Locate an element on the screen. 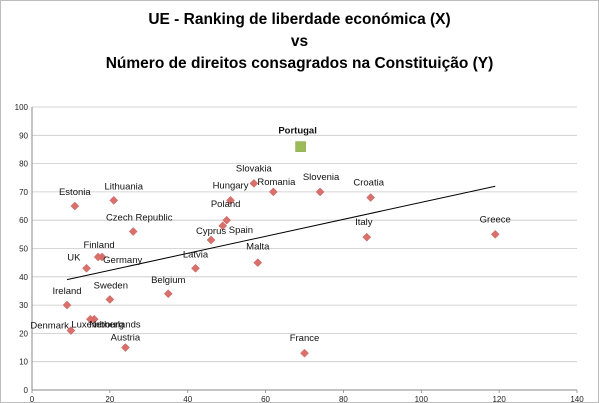 Image resolution: width=599 pixels, height=403 pixels. data-point-austria is located at coordinates (125, 347).